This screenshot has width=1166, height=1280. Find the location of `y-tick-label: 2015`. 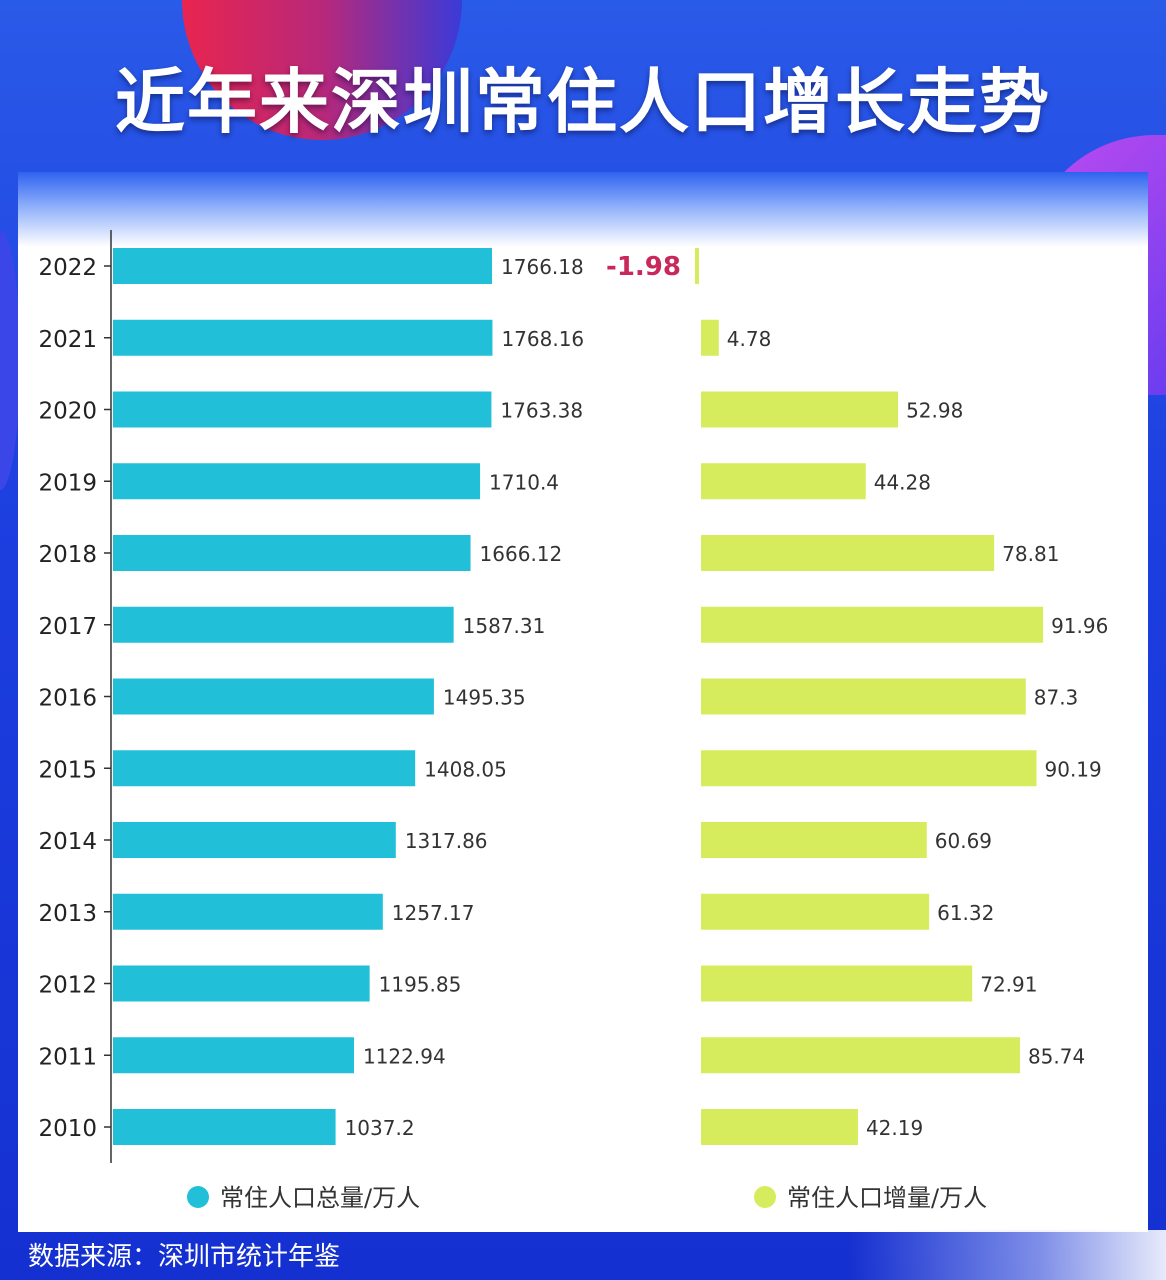

y-tick-label: 2015 is located at coordinates (67, 770).